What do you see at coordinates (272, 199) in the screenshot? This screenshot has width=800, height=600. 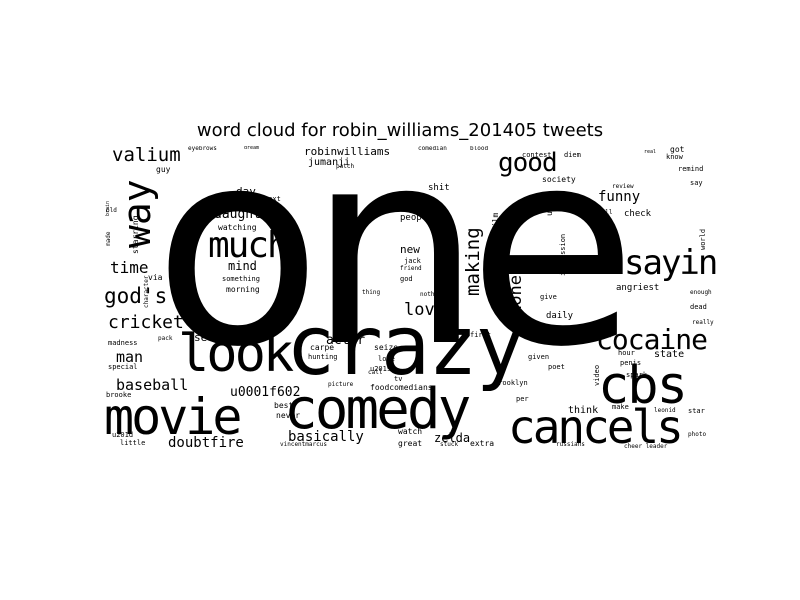 I see `word-next: next` at bounding box center [272, 199].